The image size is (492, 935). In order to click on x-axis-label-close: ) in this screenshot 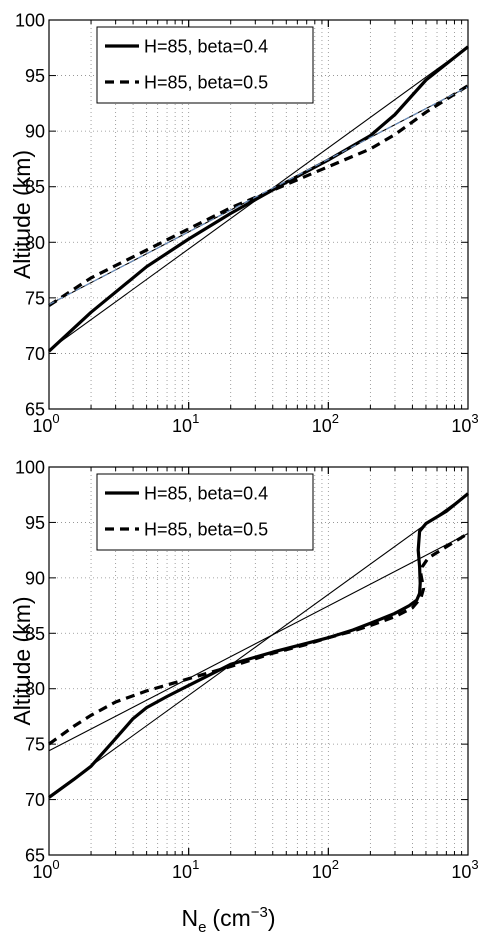, I will do `click(272, 918)`.